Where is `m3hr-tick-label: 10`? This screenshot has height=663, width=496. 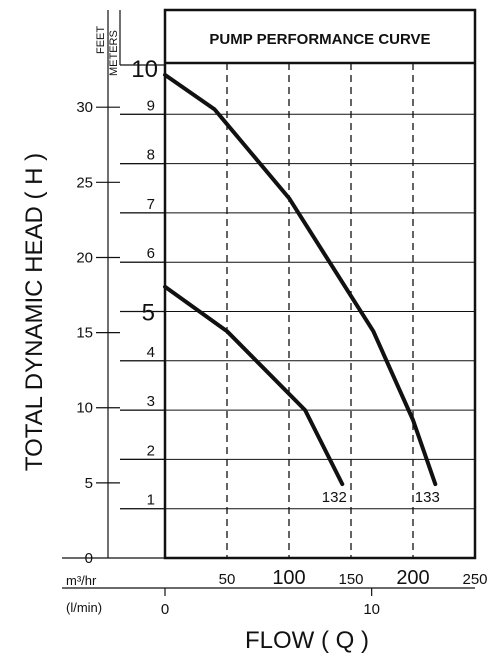 m3hr-tick-label: 10 is located at coordinates (371, 609).